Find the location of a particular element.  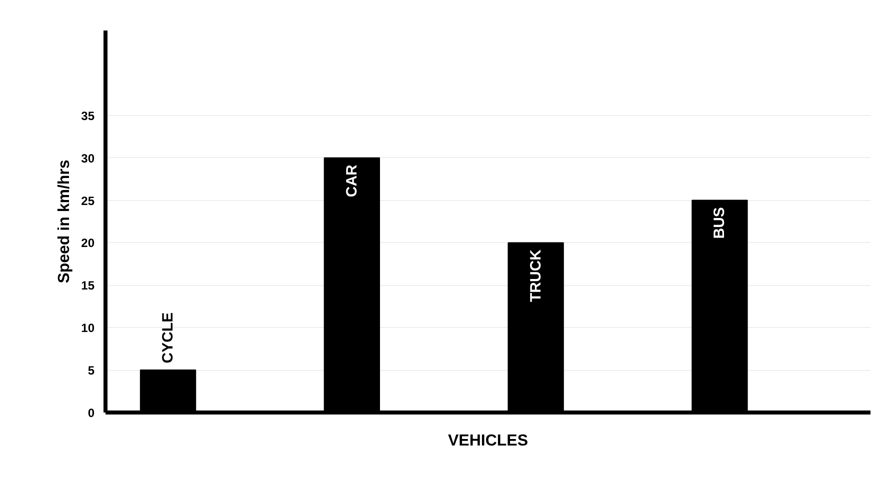

y-tick-label: 20 is located at coordinates (88, 243).